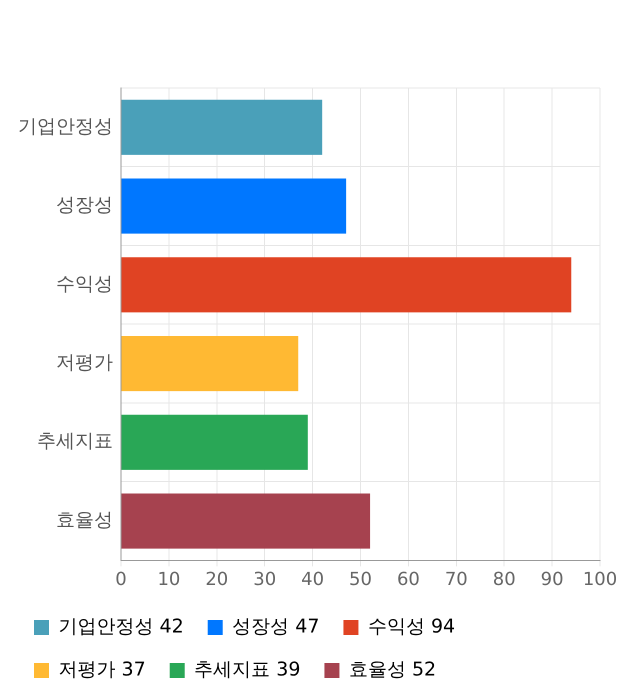 This screenshot has width=640, height=700. I want to click on legend-label: 기업안정성 42, so click(121, 626).